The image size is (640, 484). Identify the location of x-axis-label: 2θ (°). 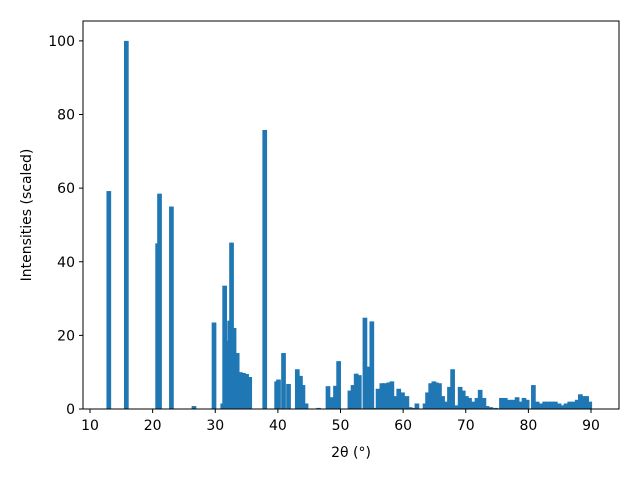
(351, 453).